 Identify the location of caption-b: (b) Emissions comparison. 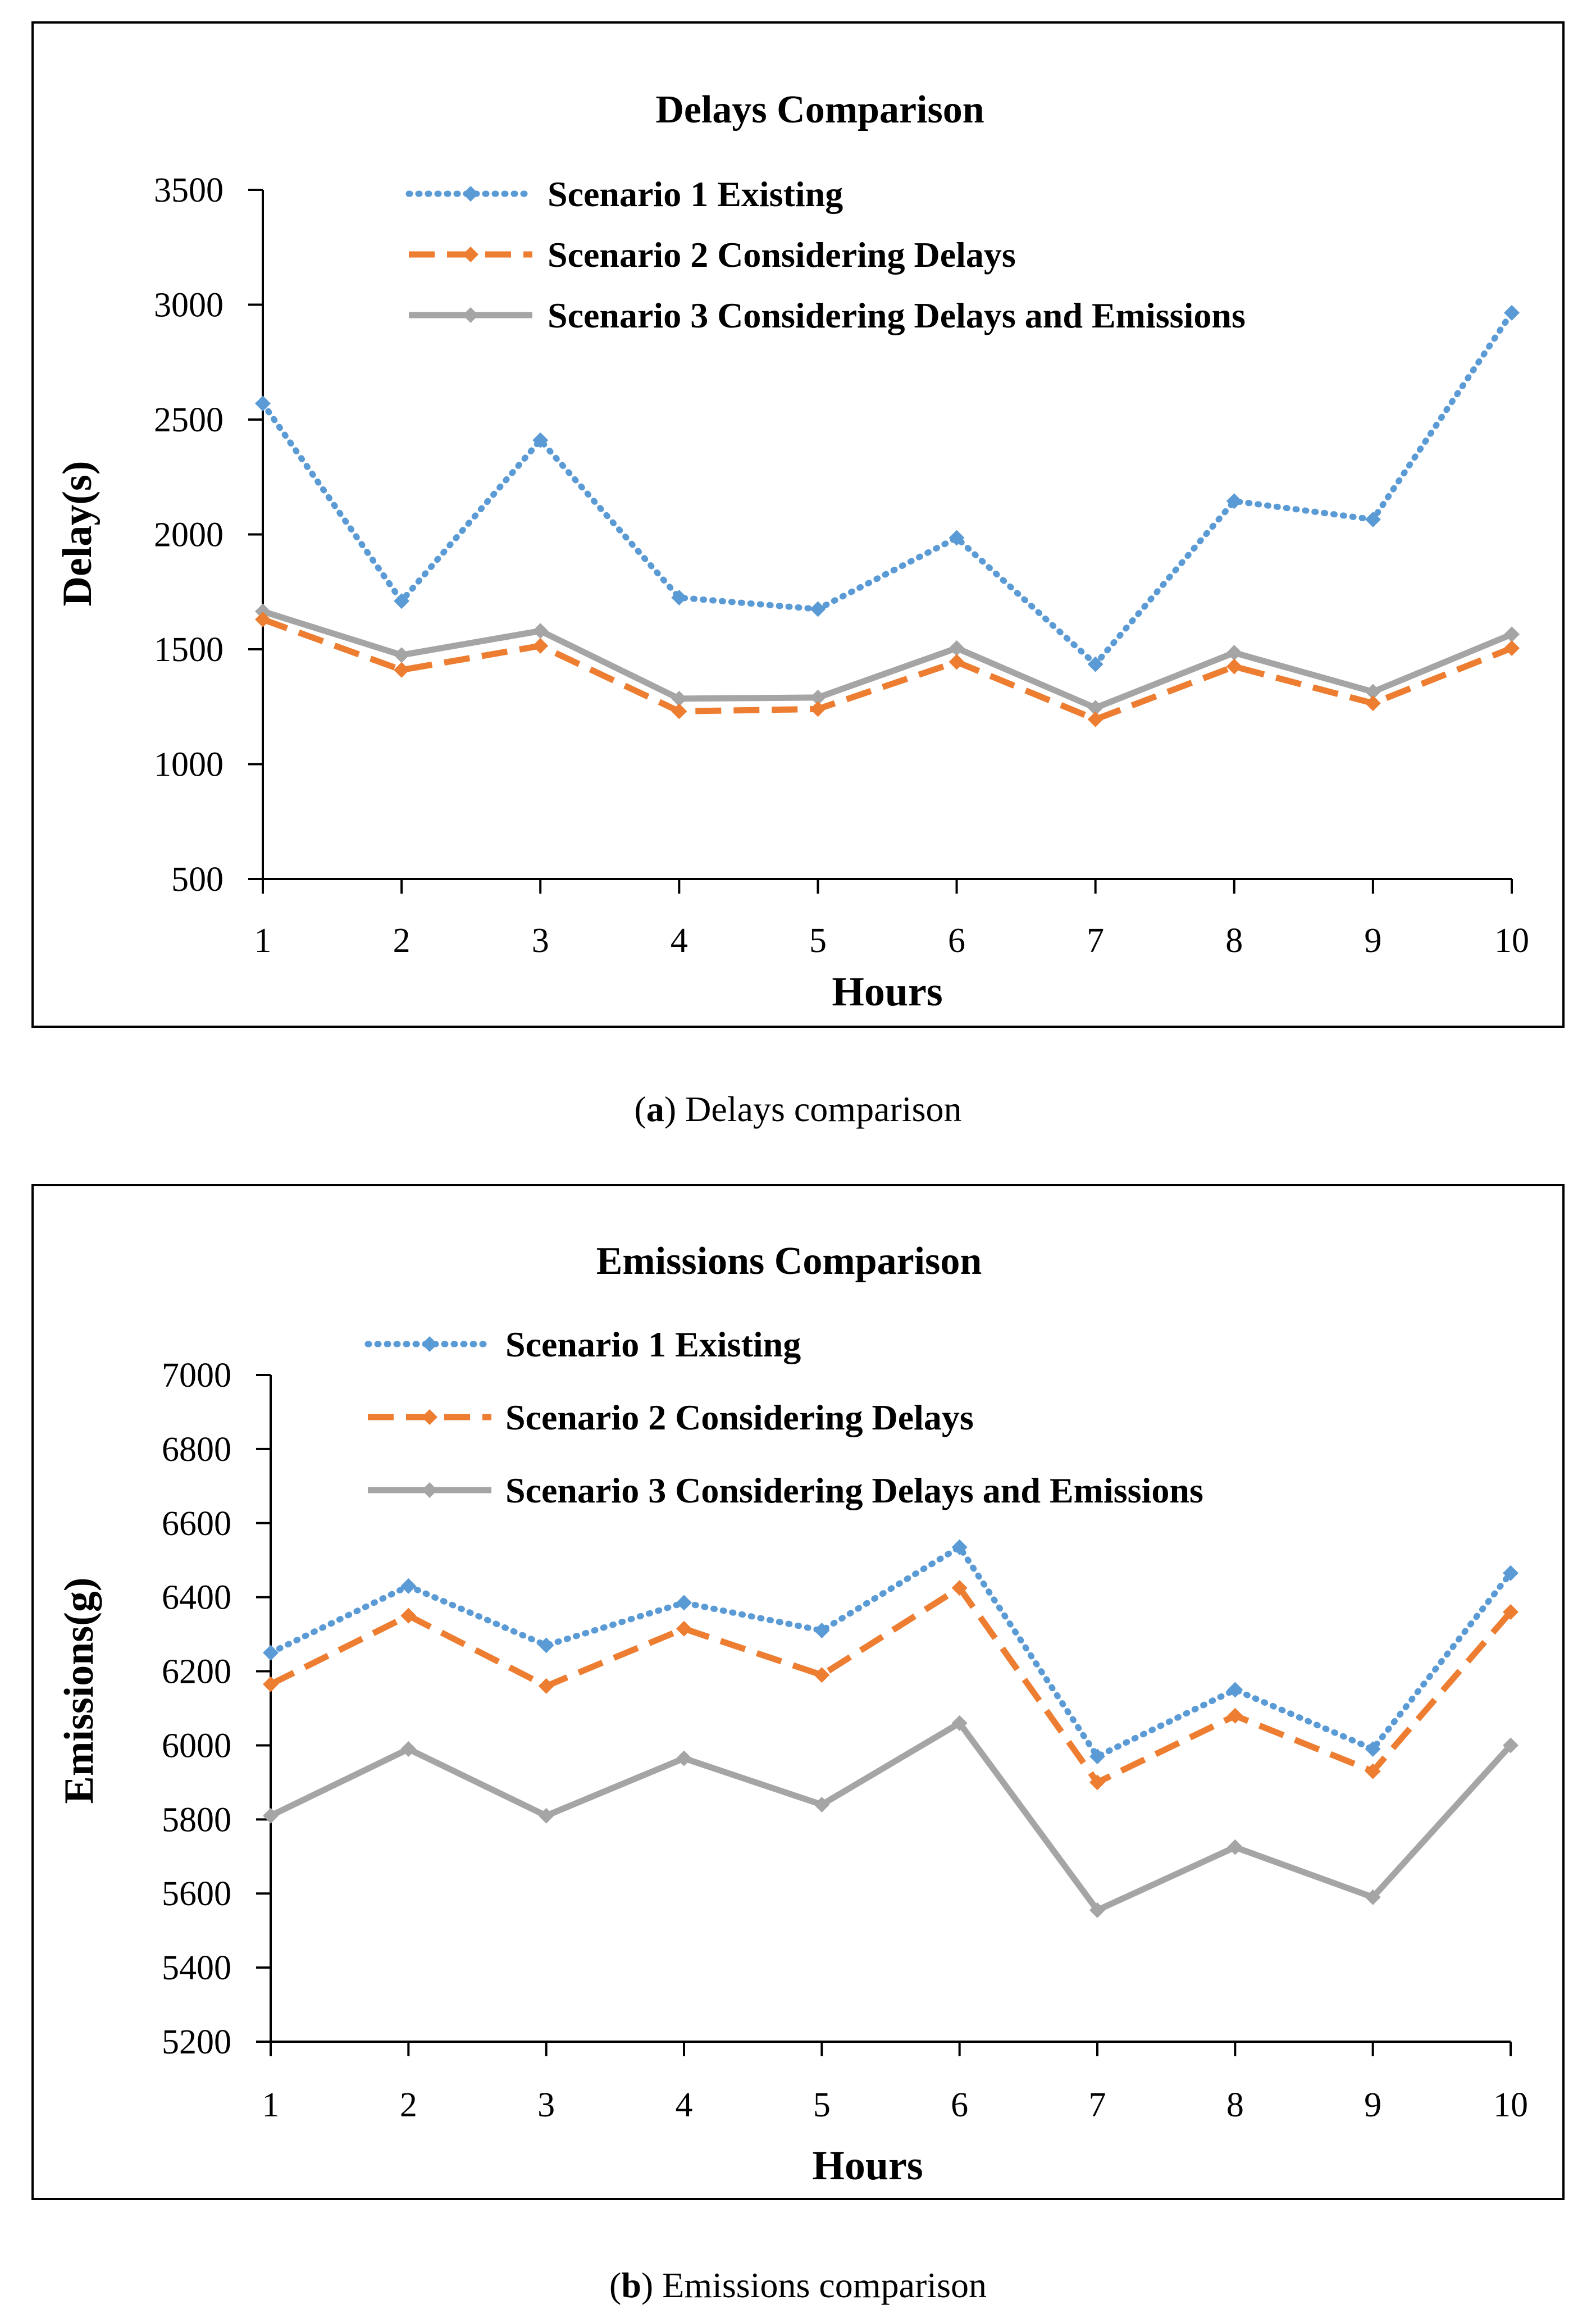
(798, 2285).